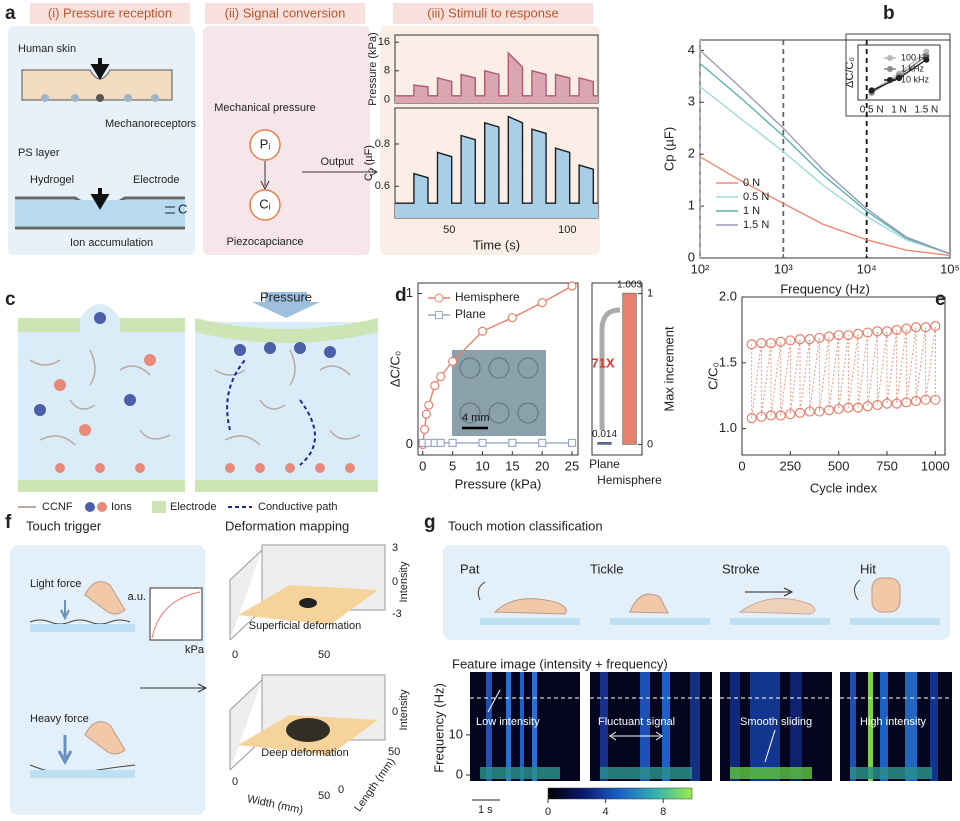 The image size is (960, 821). I want to click on motion: Pat, so click(470, 568).